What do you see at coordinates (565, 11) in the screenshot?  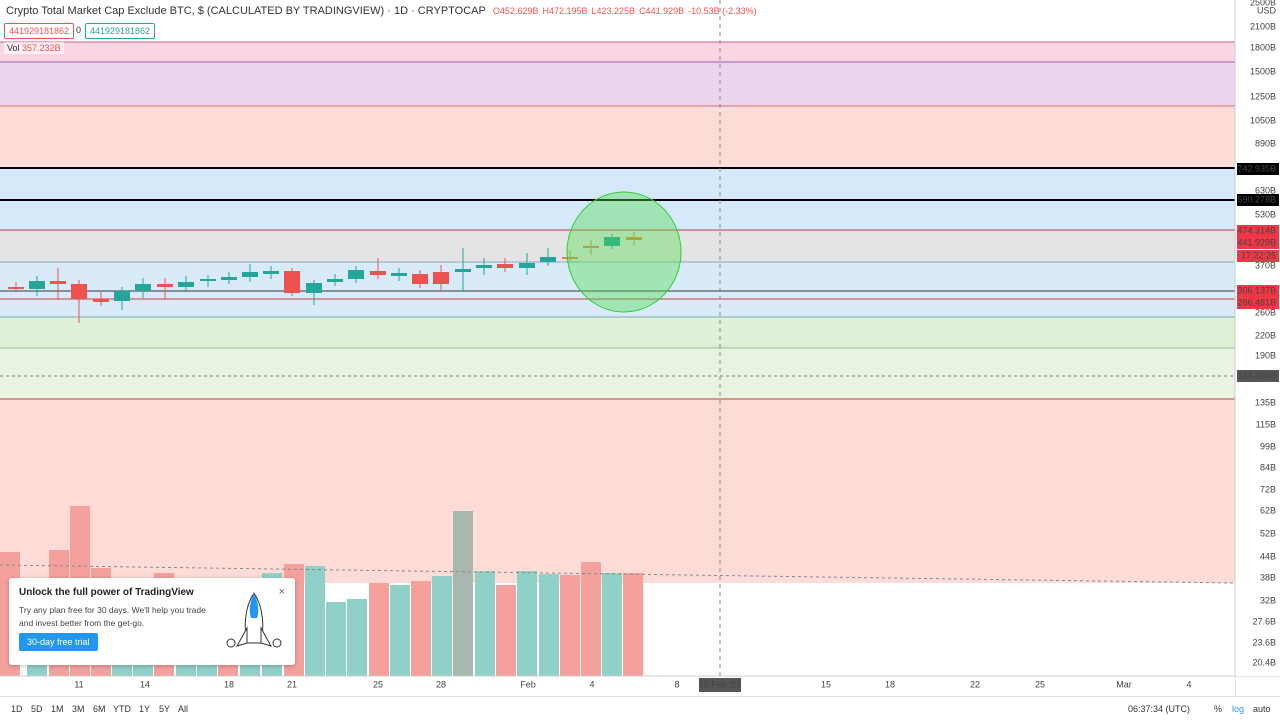 I see `high: H472.195B` at bounding box center [565, 11].